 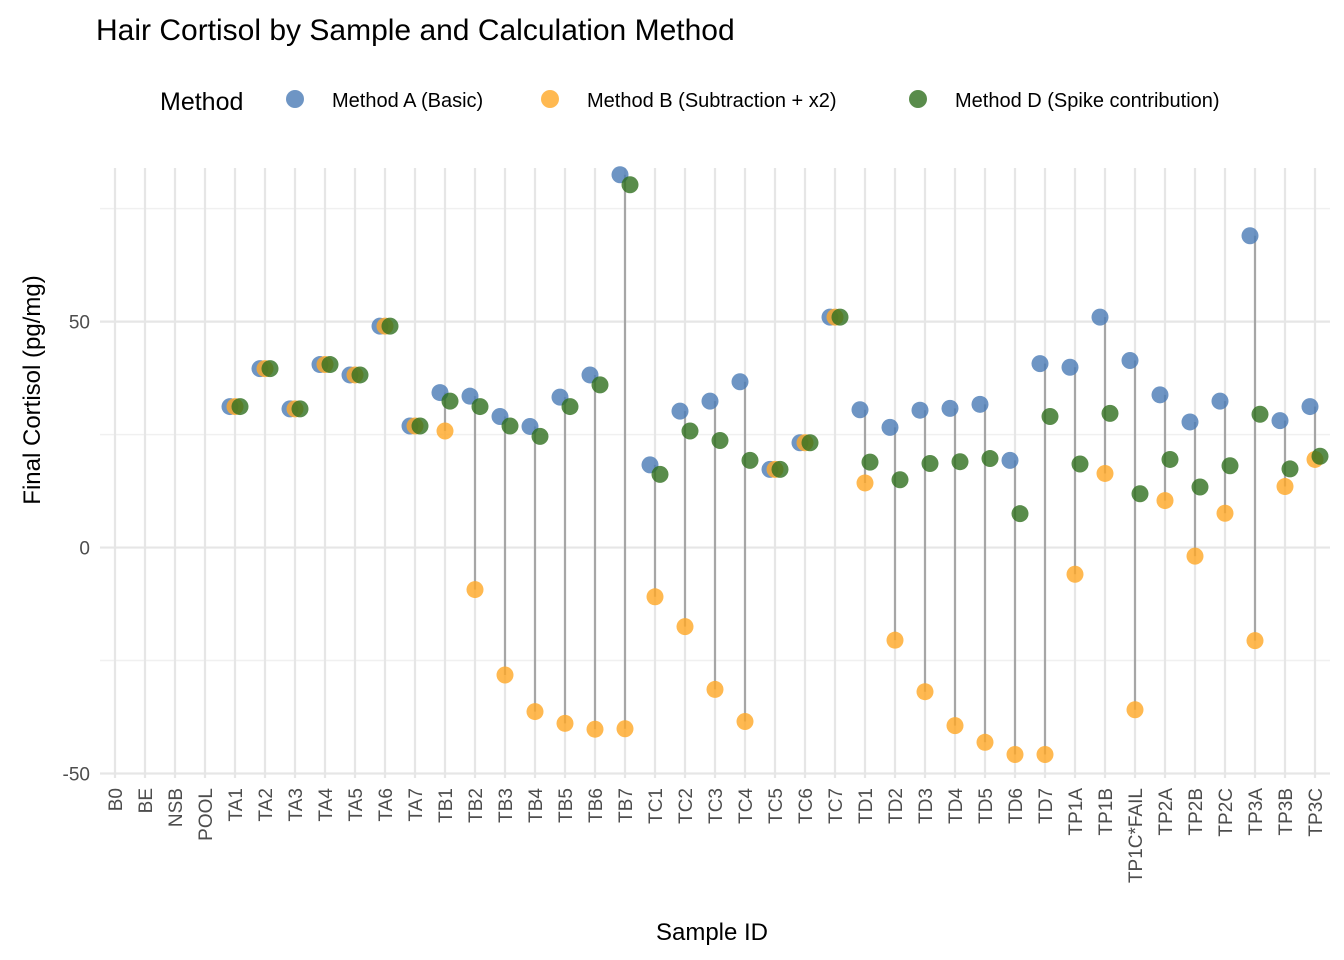 I want to click on x-tick-label: TD3, so click(x=926, y=806).